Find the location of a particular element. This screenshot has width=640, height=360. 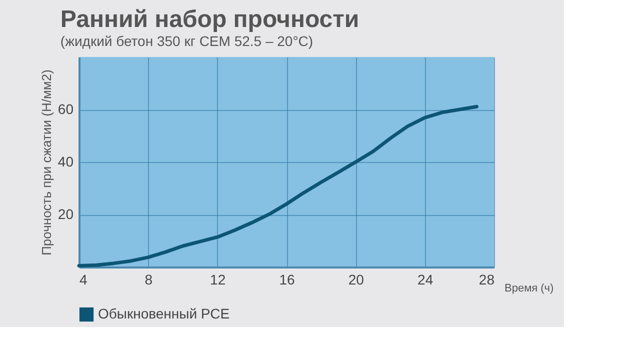

y-tick-label: 60 is located at coordinates (66, 109).